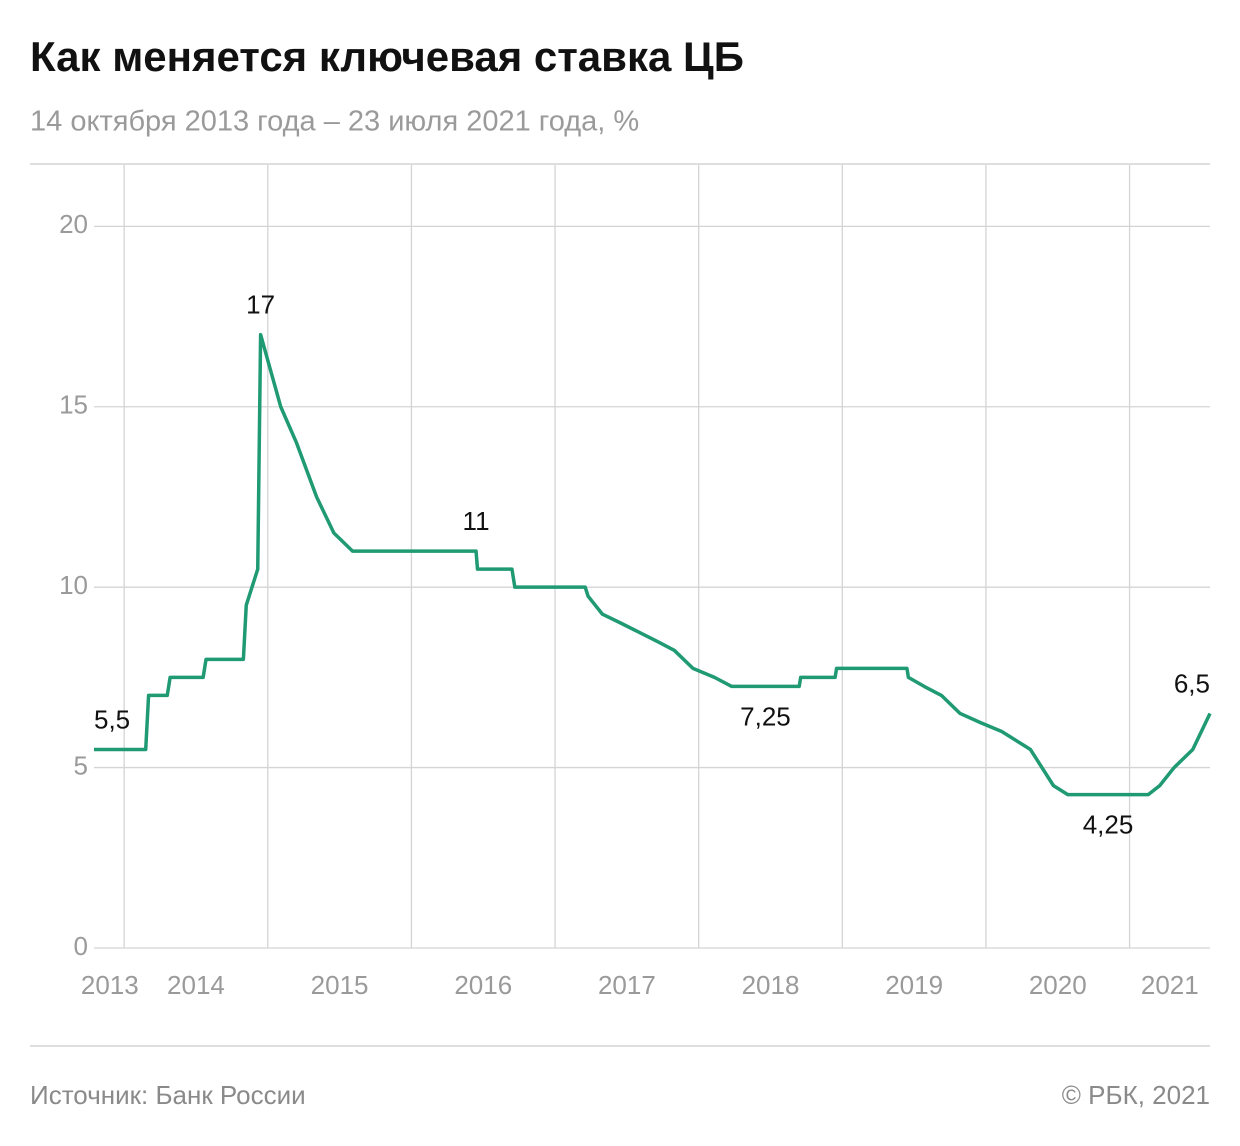 The image size is (1240, 1146). Describe the element at coordinates (483, 985) in the screenshot. I see `x-tick-label: 2016` at that location.